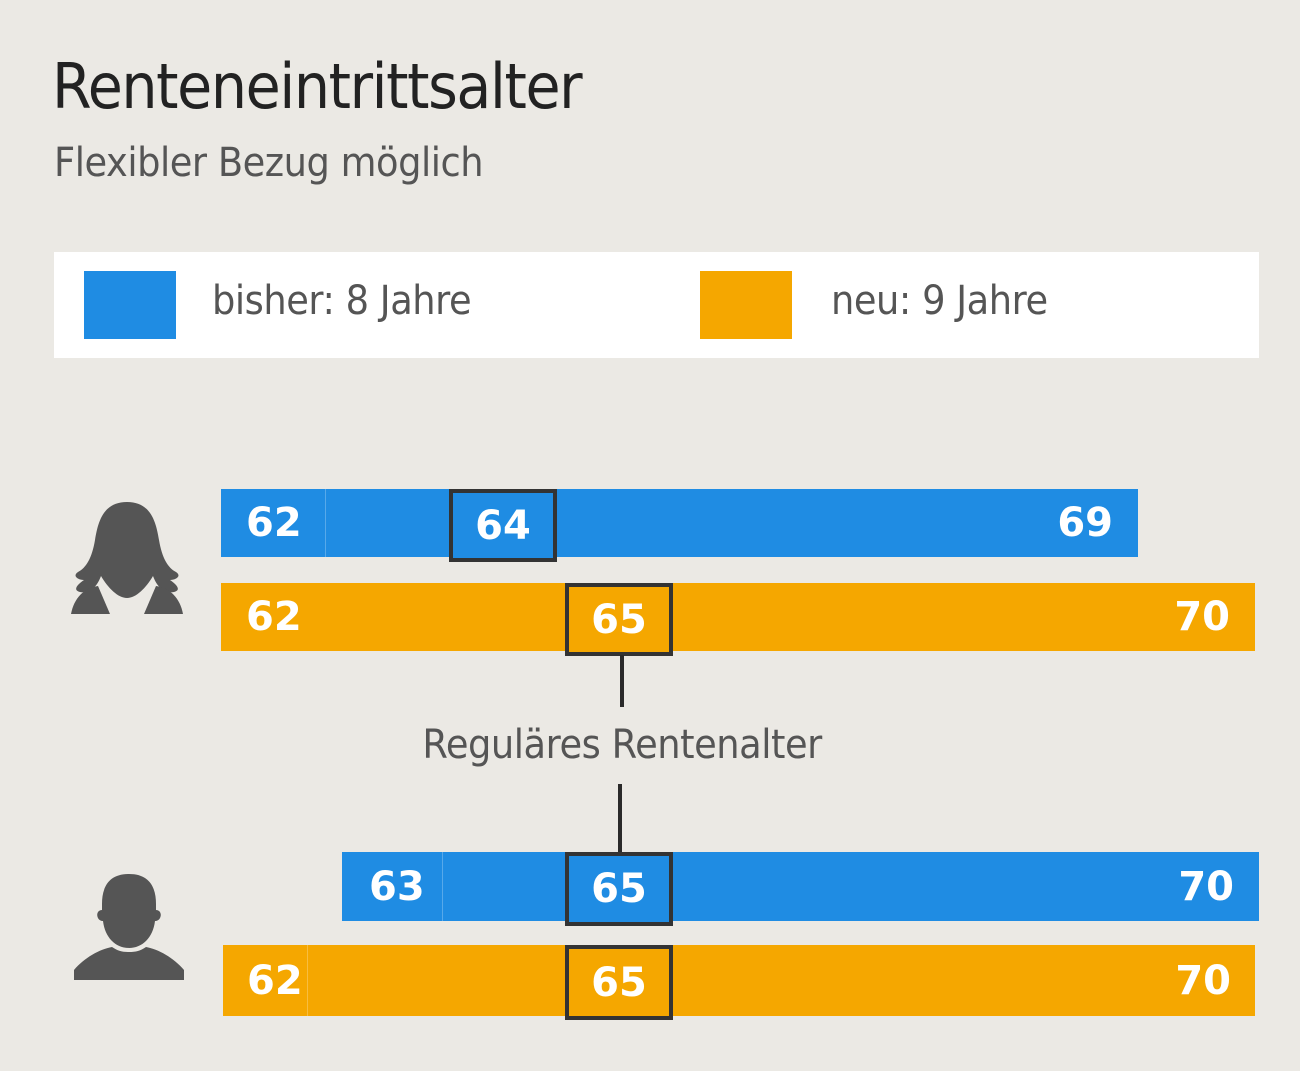  What do you see at coordinates (342, 301) in the screenshot?
I see `legend-label-bisher: bisher: 8 Jahre` at bounding box center [342, 301].